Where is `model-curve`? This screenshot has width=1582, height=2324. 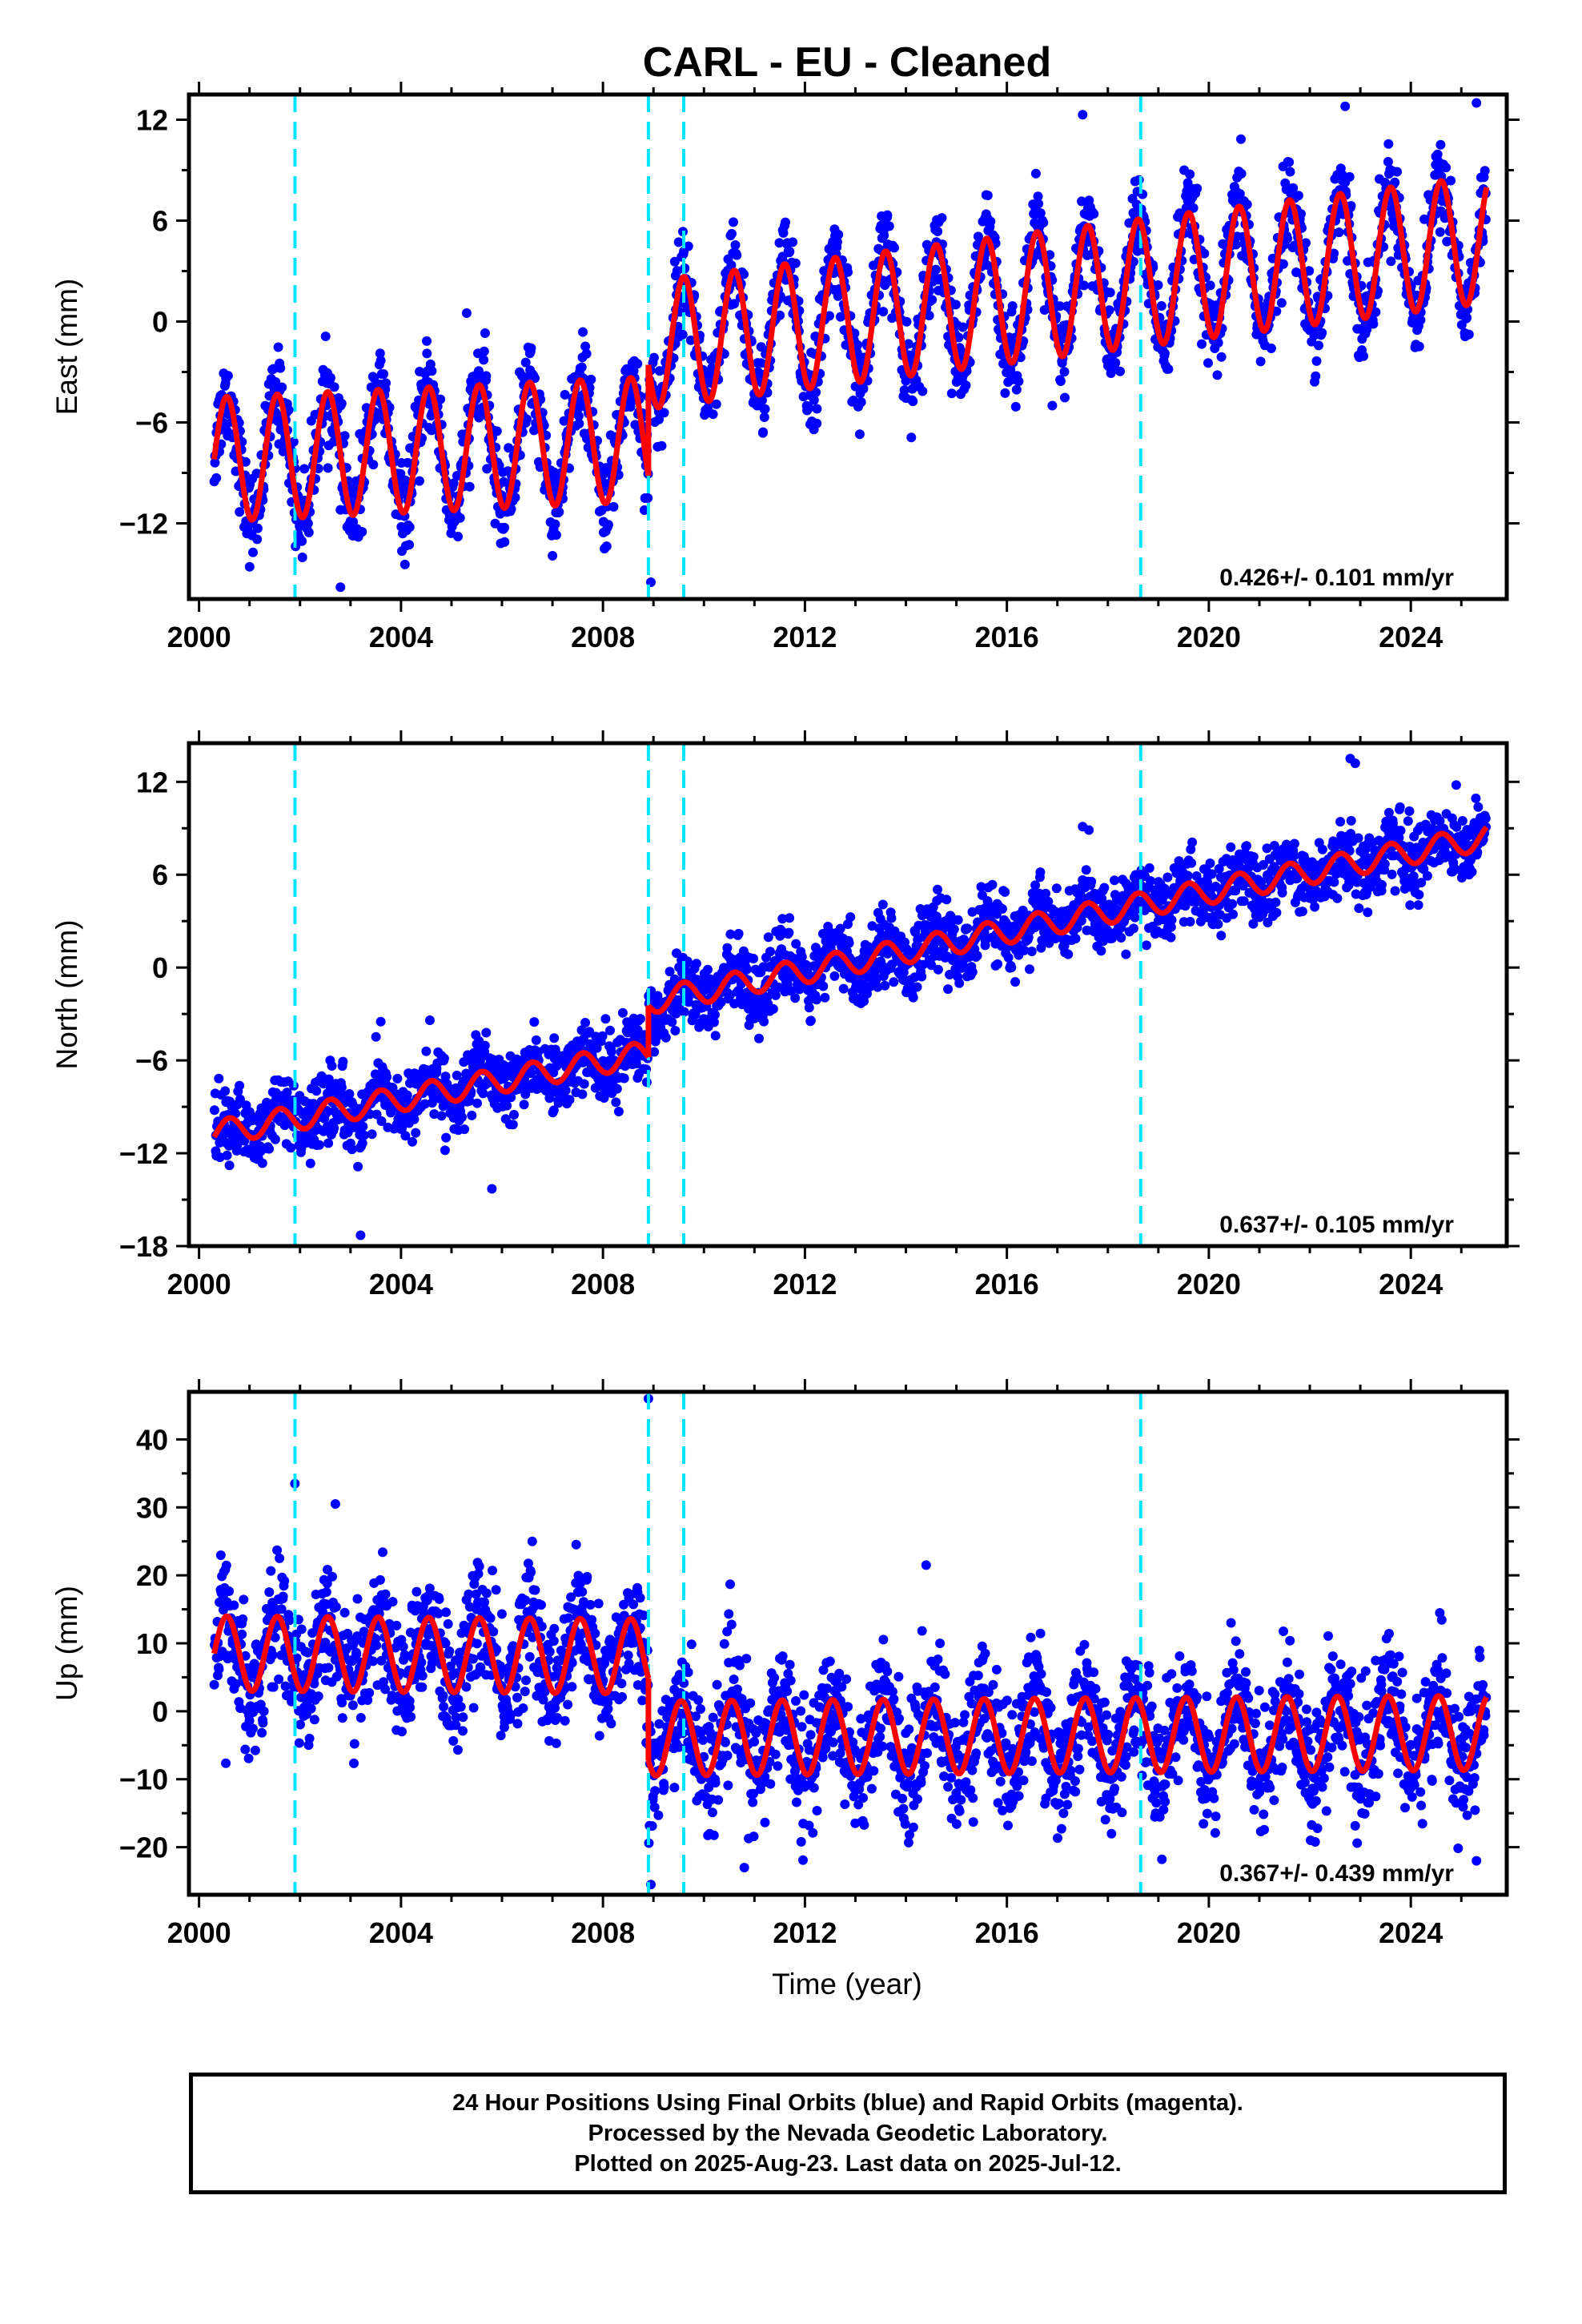
model-curve is located at coordinates (1067, 294).